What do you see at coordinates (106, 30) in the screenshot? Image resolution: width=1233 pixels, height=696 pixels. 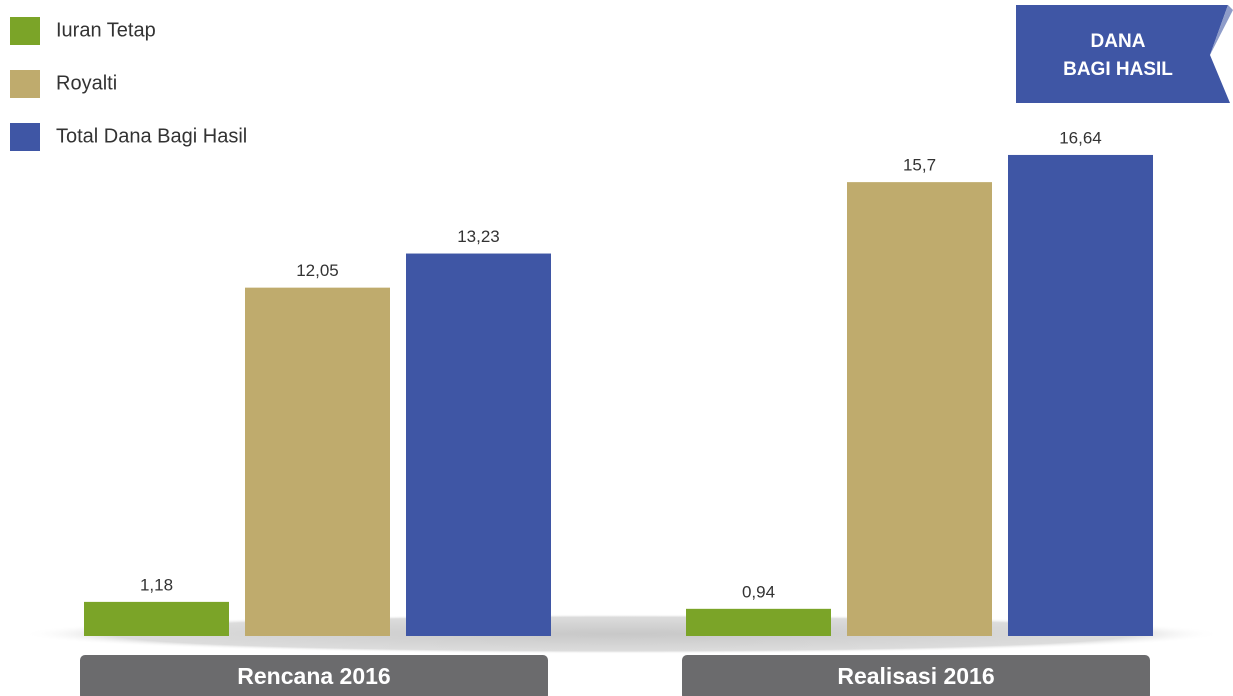 I see `legend-label: Iuran Tetap` at bounding box center [106, 30].